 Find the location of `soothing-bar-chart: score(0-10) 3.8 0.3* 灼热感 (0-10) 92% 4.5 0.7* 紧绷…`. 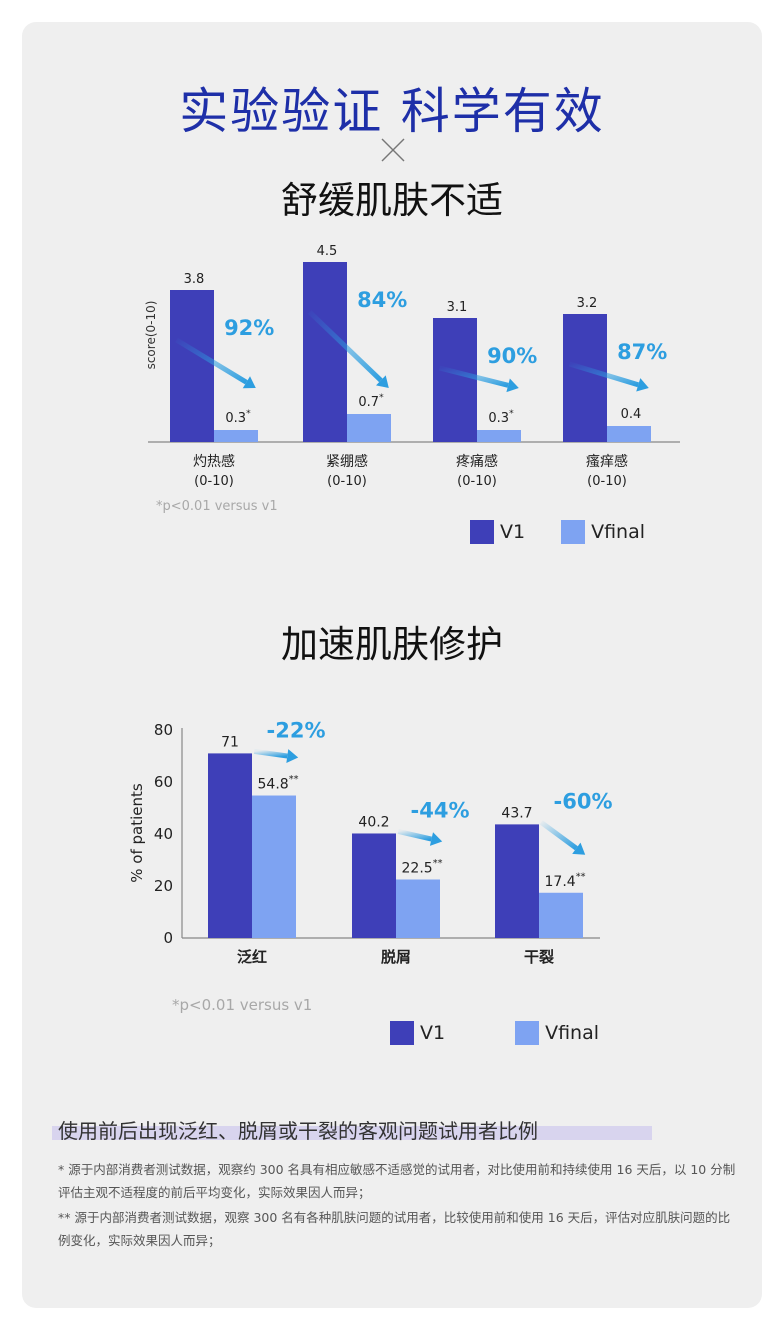

soothing-bar-chart: score(0-10) 3.8 0.3* 灼热感 (0-10) 92% 4.5 0.7* 紧绷… is located at coordinates (412, 366).